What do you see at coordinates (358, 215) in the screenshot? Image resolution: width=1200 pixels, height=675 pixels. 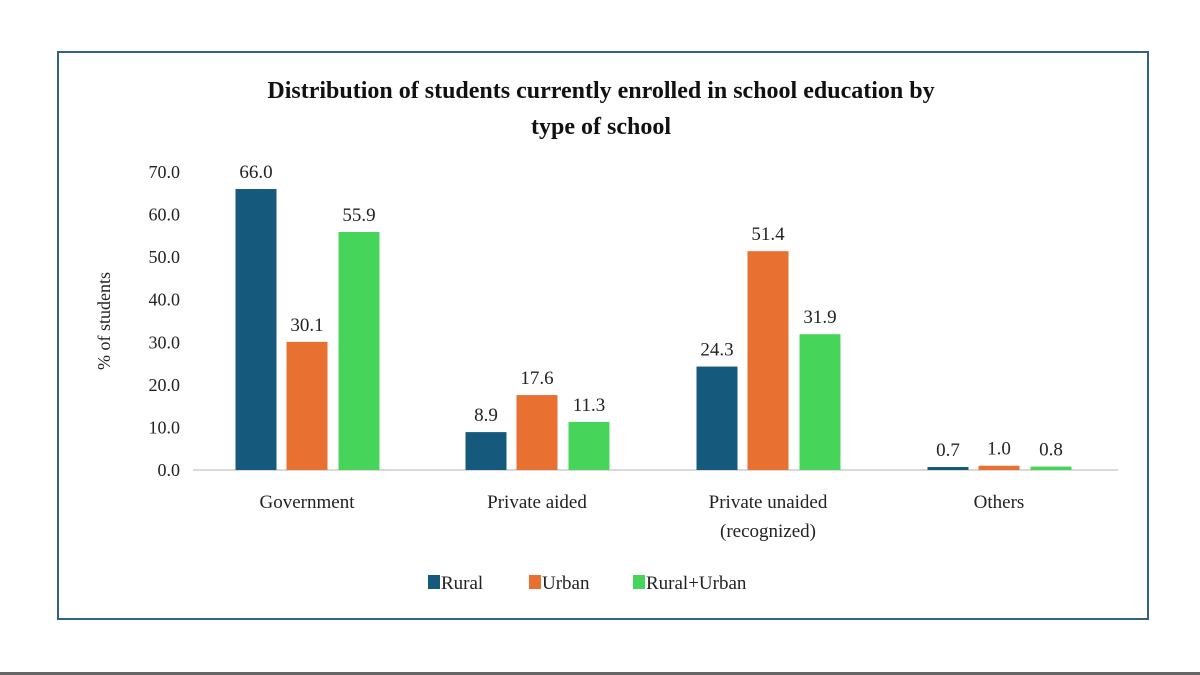 I see `data-label: 55.9` at bounding box center [358, 215].